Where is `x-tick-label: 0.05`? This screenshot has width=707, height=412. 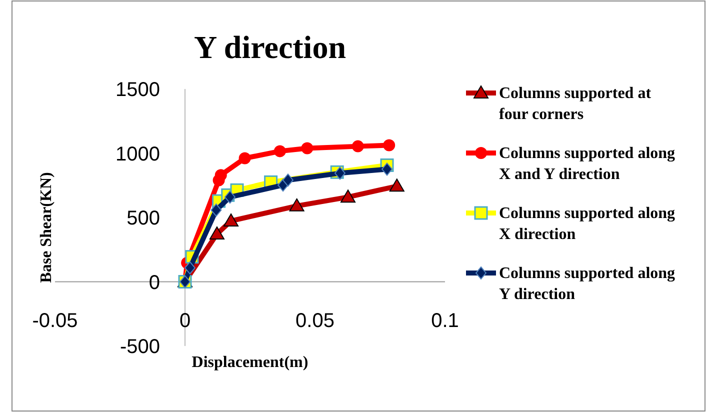 x-tick-label: 0.05 is located at coordinates (315, 321).